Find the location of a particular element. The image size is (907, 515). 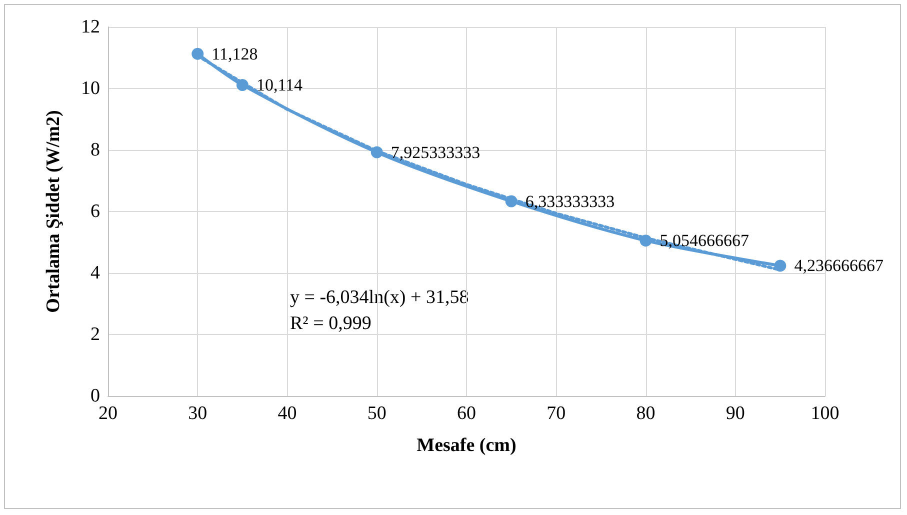

data-label: 6,333333333 is located at coordinates (570, 201).